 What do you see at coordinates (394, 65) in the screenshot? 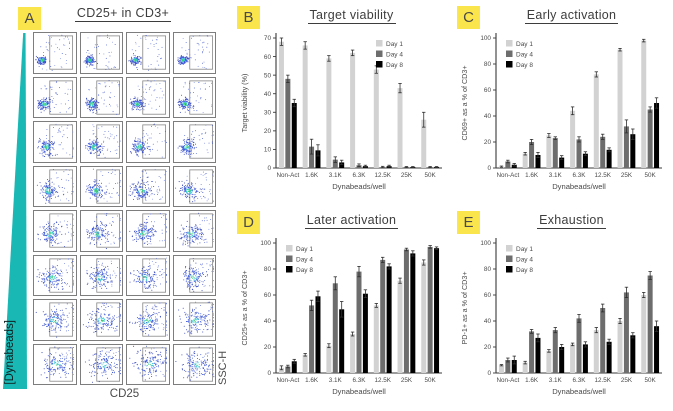
I see `legend-label: Day 8` at bounding box center [394, 65].